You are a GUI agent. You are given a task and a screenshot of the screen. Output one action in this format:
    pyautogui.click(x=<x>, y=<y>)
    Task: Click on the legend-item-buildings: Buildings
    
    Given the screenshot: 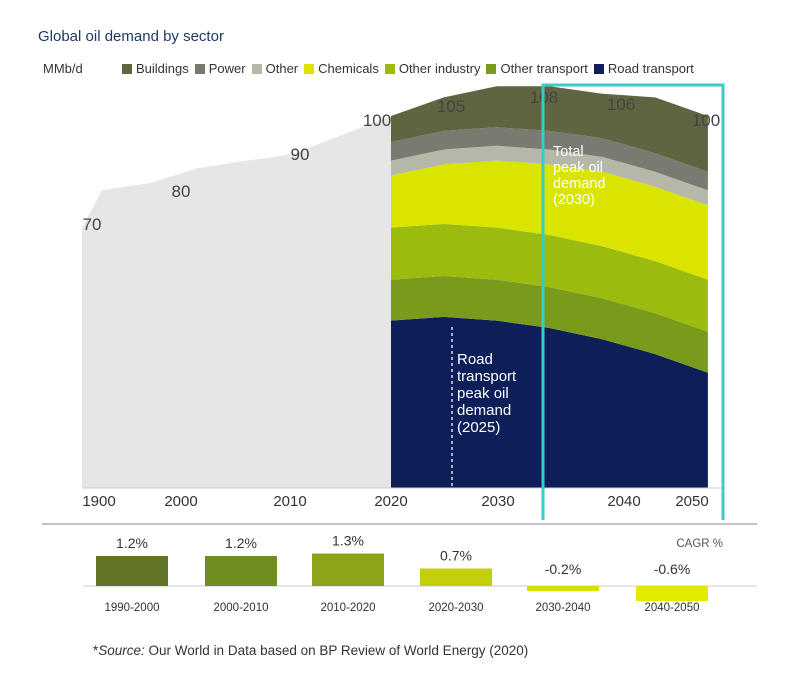 What is the action you would take?
    pyautogui.click(x=155, y=68)
    